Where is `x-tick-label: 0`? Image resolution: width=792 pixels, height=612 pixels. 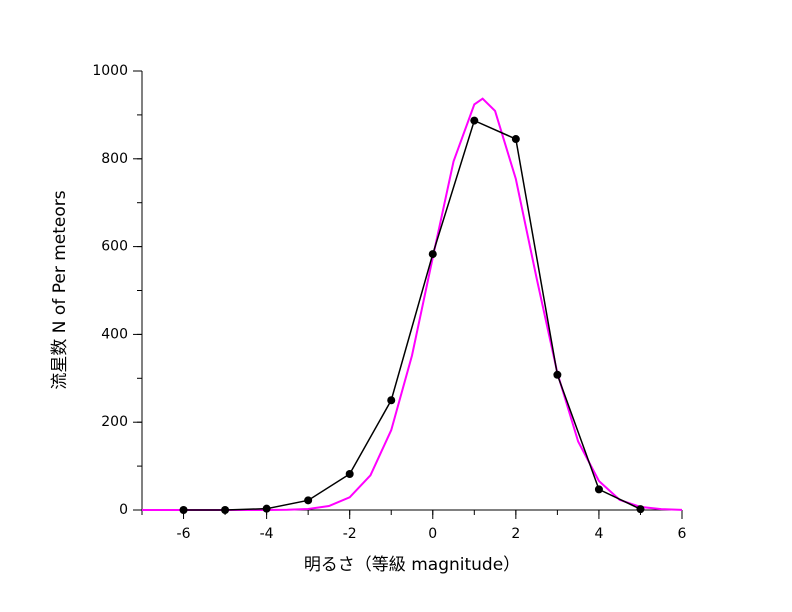 x-tick-label: 0 is located at coordinates (432, 534).